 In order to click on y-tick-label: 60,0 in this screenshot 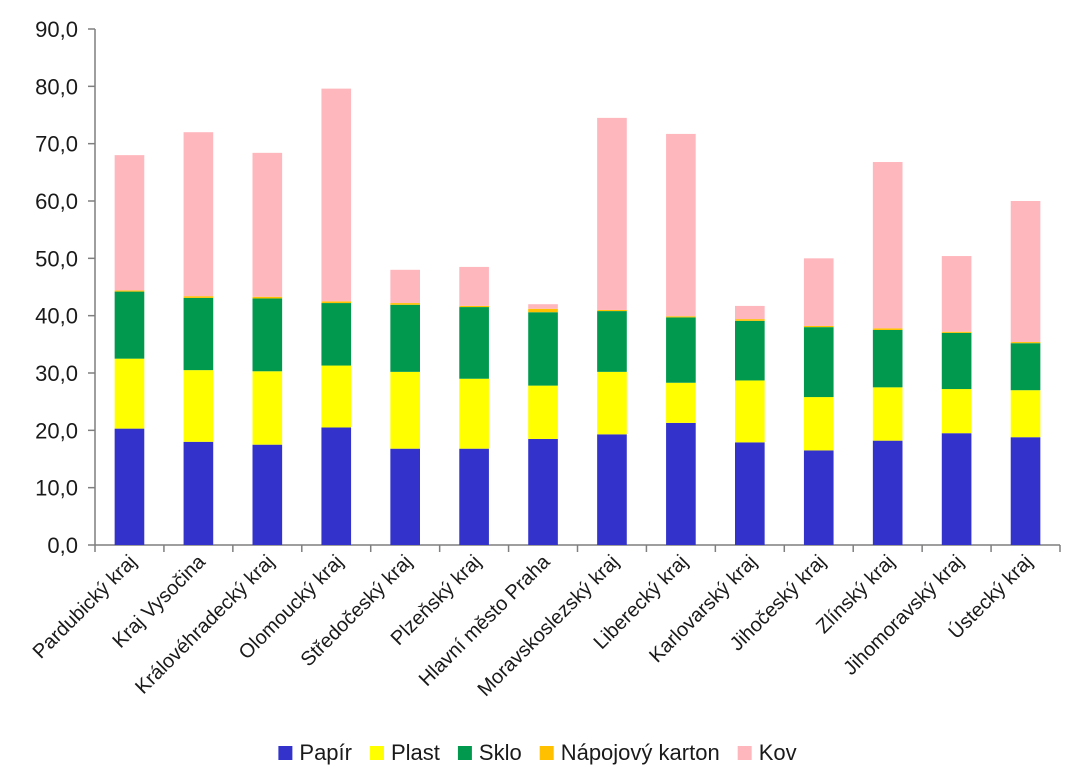, I will do `click(56, 201)`.